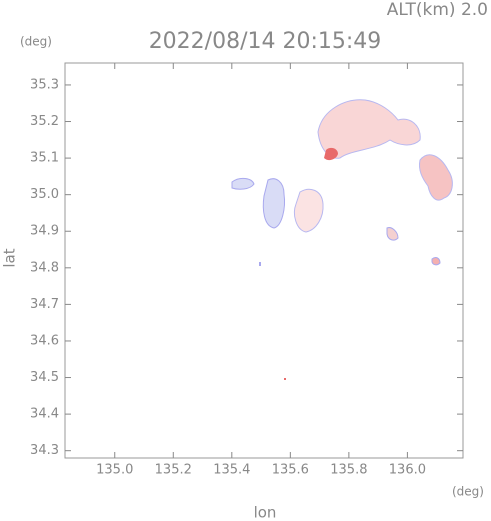 The height and width of the screenshot is (521, 491). Describe the element at coordinates (407, 470) in the screenshot. I see `x-tick-label: 136.0` at that location.